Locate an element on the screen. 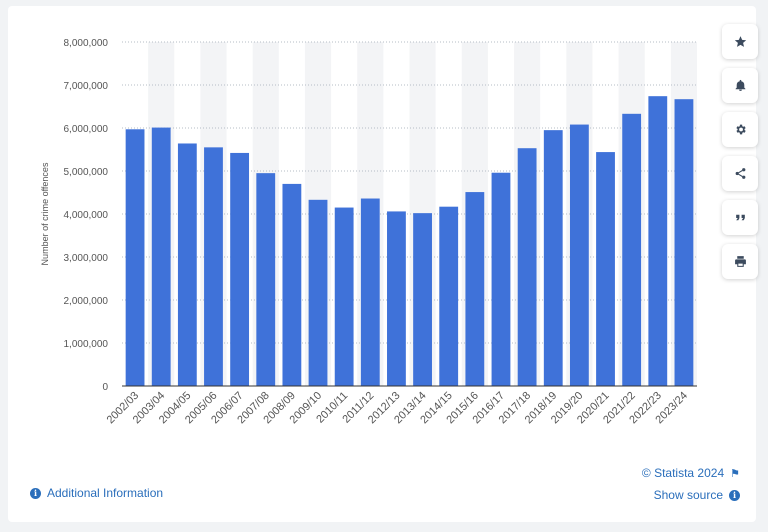  settings-button is located at coordinates (740, 129).